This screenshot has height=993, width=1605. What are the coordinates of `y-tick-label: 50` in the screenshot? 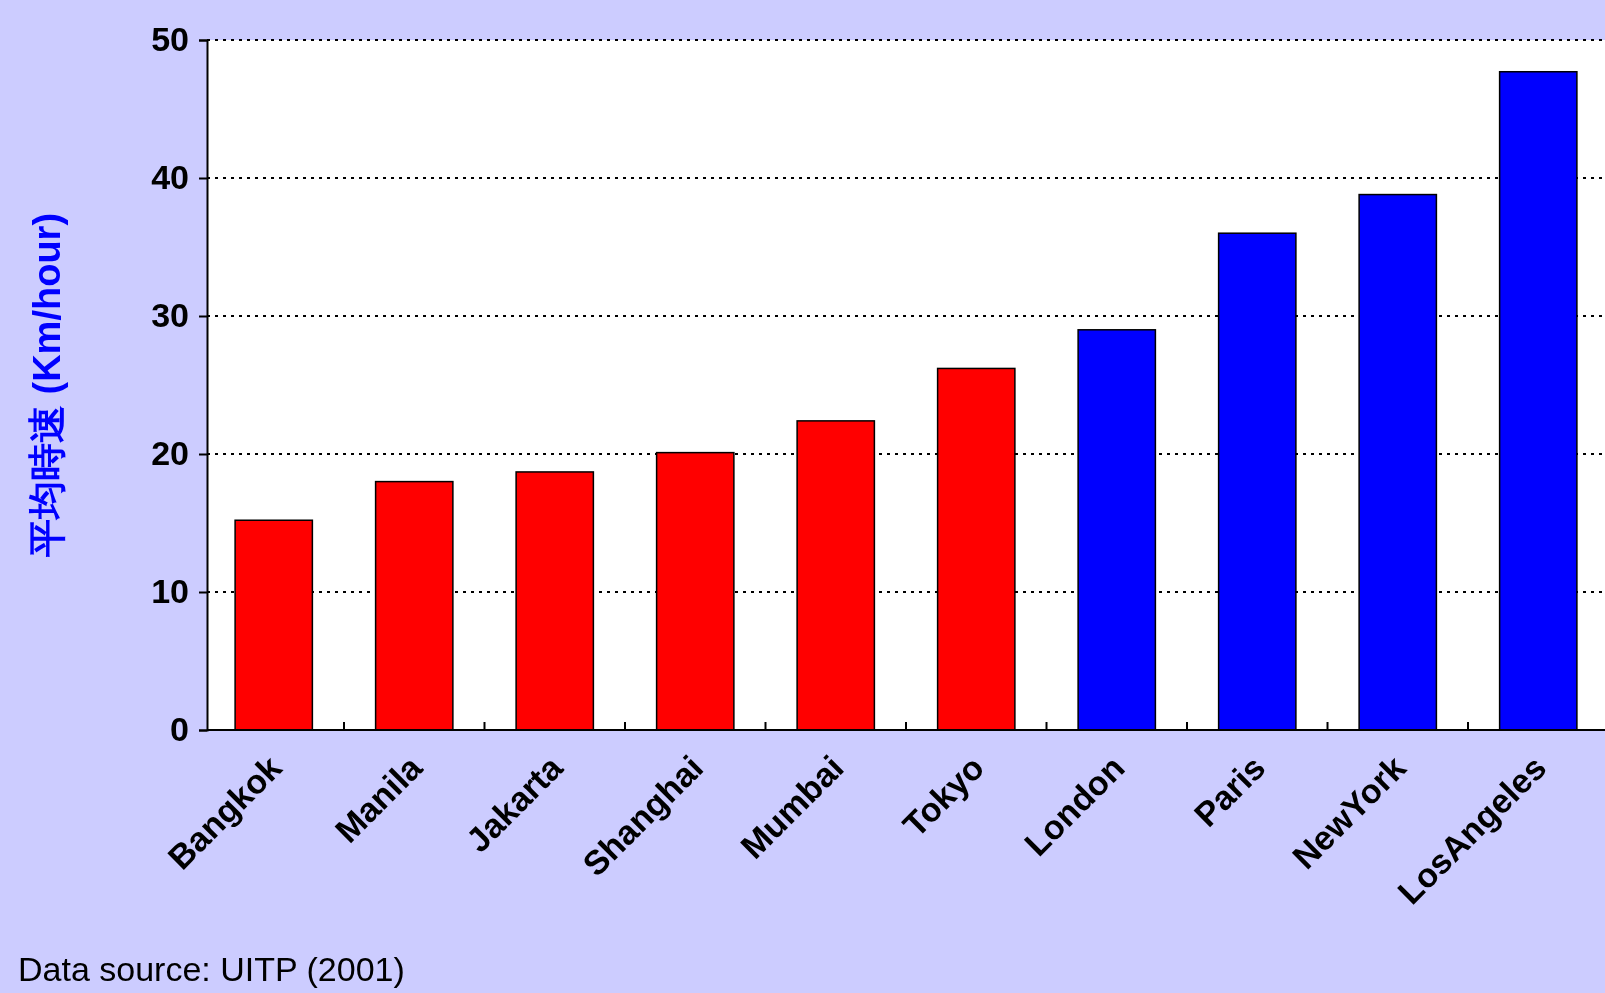 It's located at (170, 39).